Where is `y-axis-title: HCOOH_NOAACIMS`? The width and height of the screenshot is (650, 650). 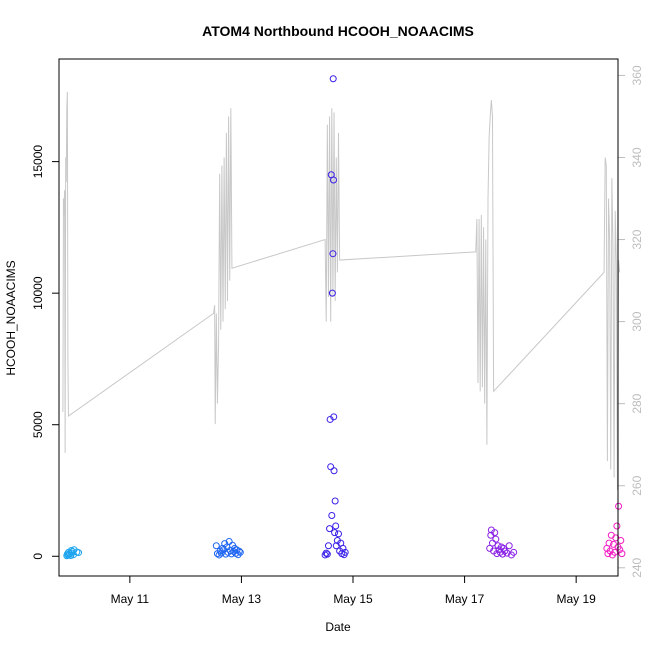
y-axis-title: HCOOH_NOAACIMS is located at coordinates (11, 317).